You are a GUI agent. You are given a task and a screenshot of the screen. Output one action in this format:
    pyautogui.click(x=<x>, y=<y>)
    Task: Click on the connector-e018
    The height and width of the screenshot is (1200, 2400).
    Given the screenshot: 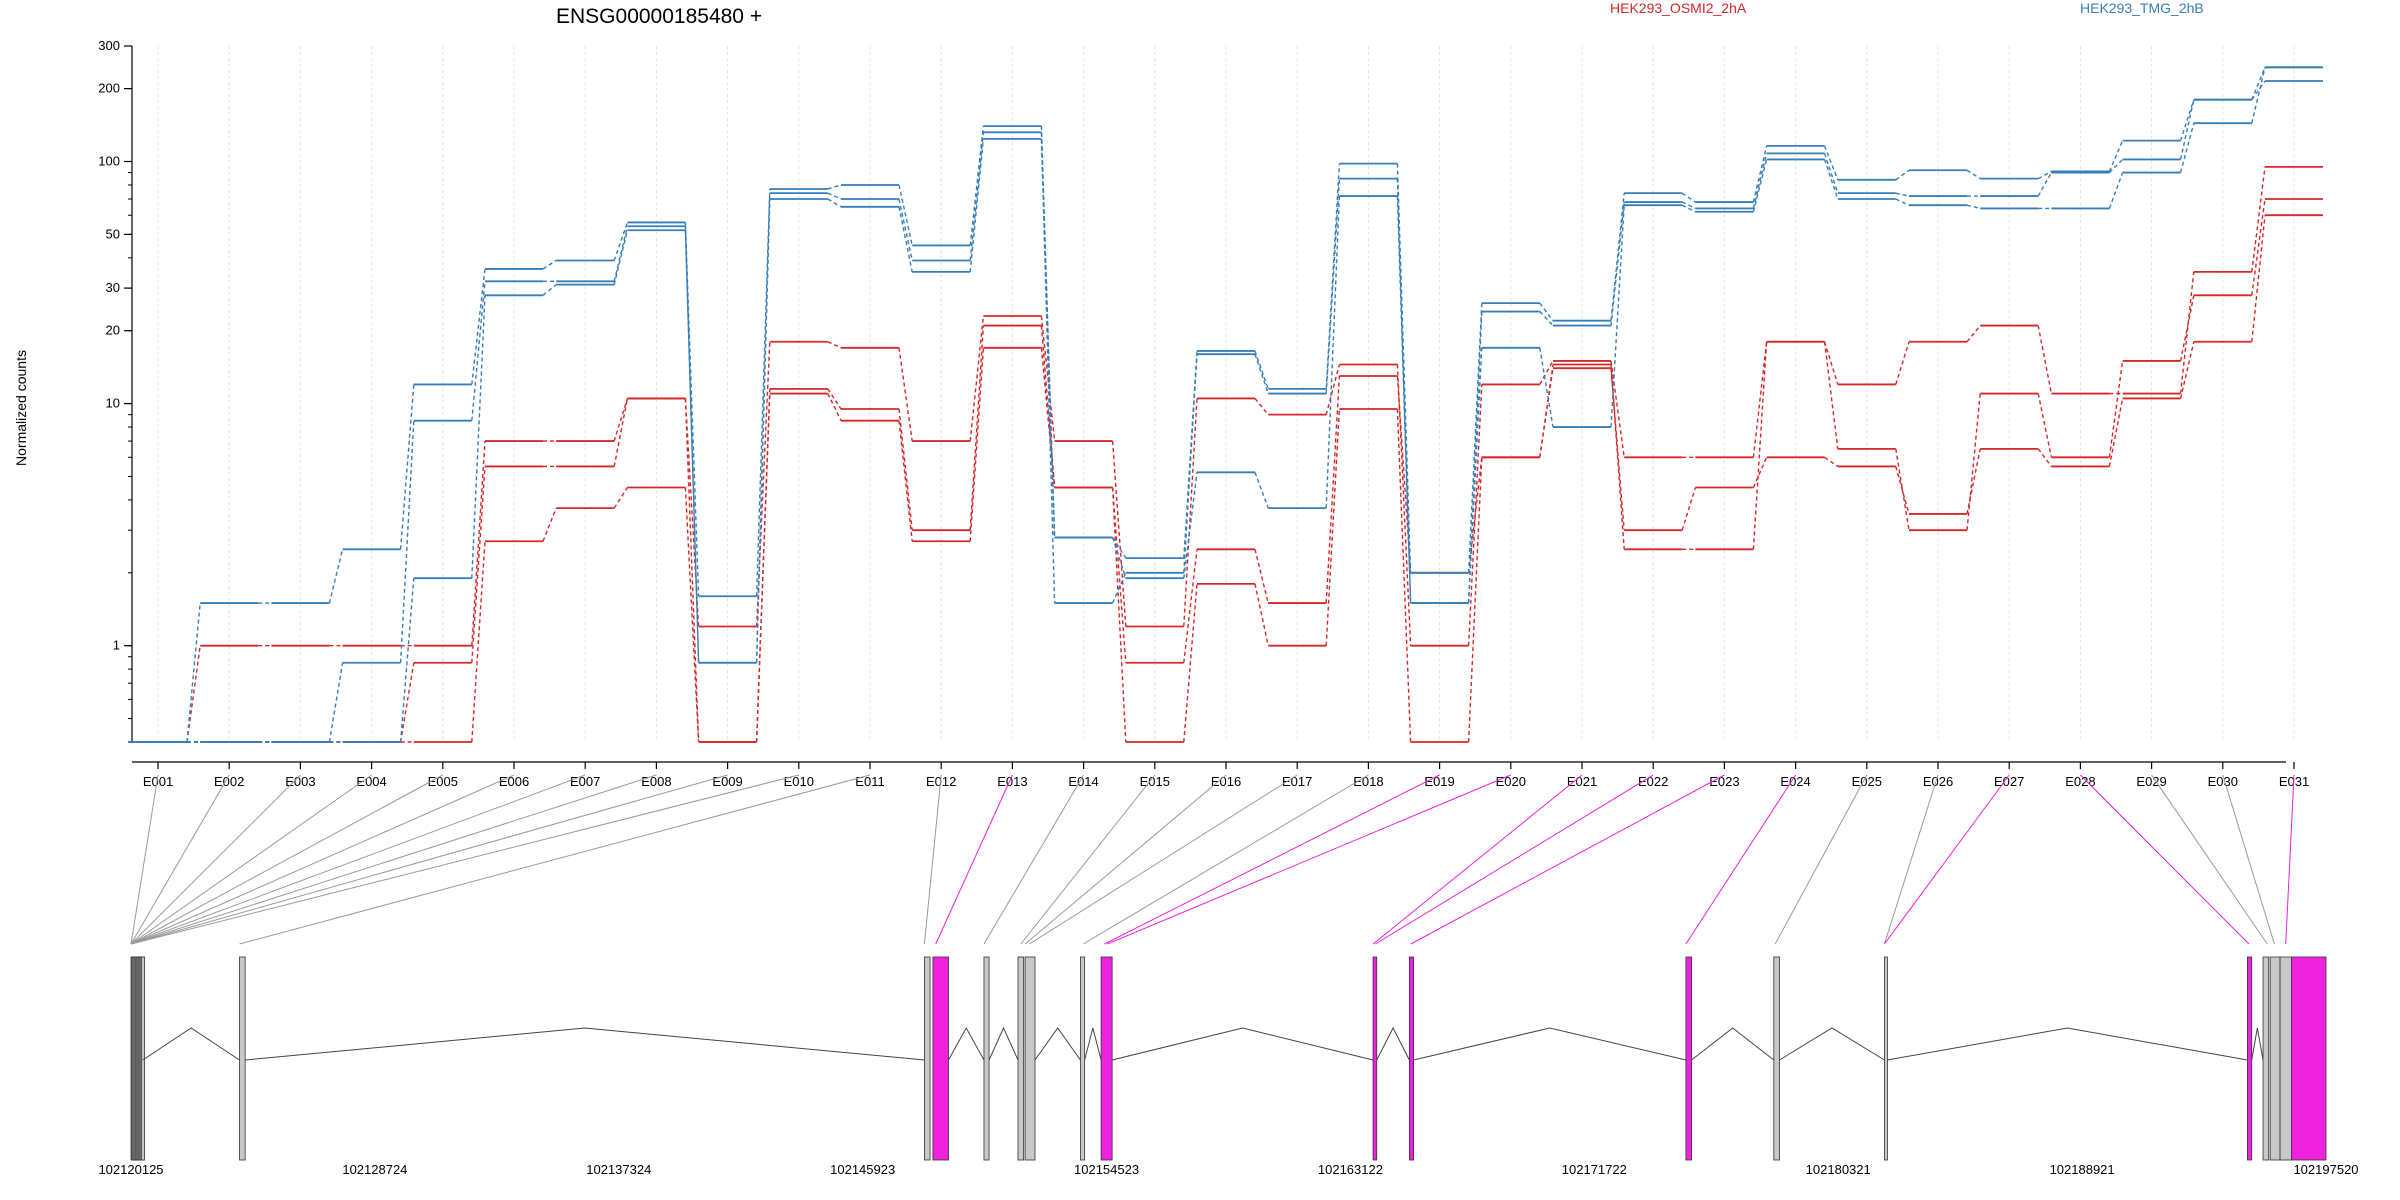 What is the action you would take?
    pyautogui.click(x=1225, y=859)
    